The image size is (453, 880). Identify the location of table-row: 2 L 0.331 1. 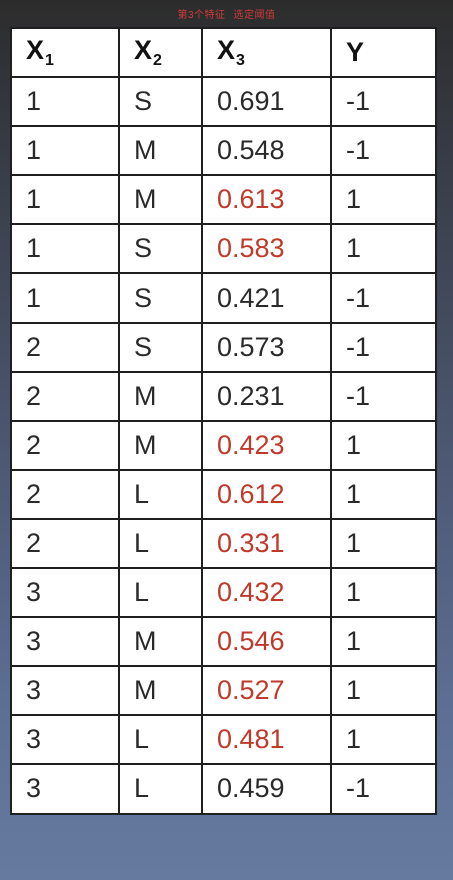
(223, 543).